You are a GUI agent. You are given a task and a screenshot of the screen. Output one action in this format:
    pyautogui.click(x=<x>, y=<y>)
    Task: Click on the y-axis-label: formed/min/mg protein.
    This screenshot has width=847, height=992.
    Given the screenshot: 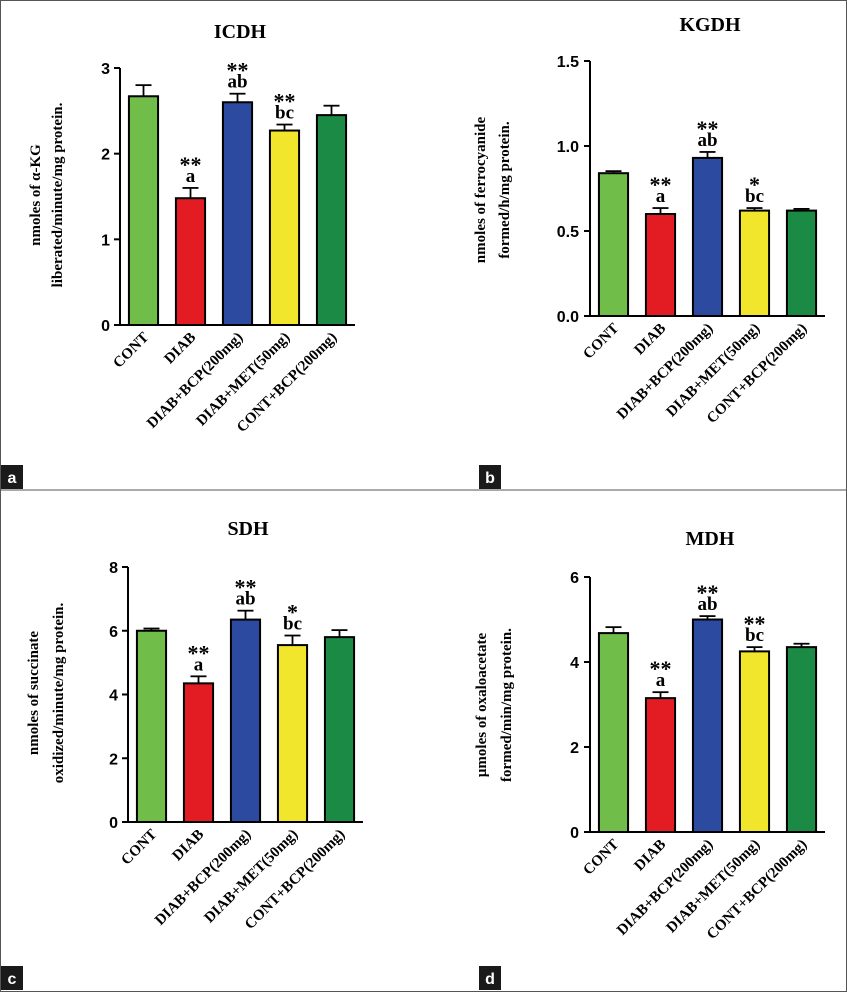 What is the action you would take?
    pyautogui.click(x=507, y=705)
    